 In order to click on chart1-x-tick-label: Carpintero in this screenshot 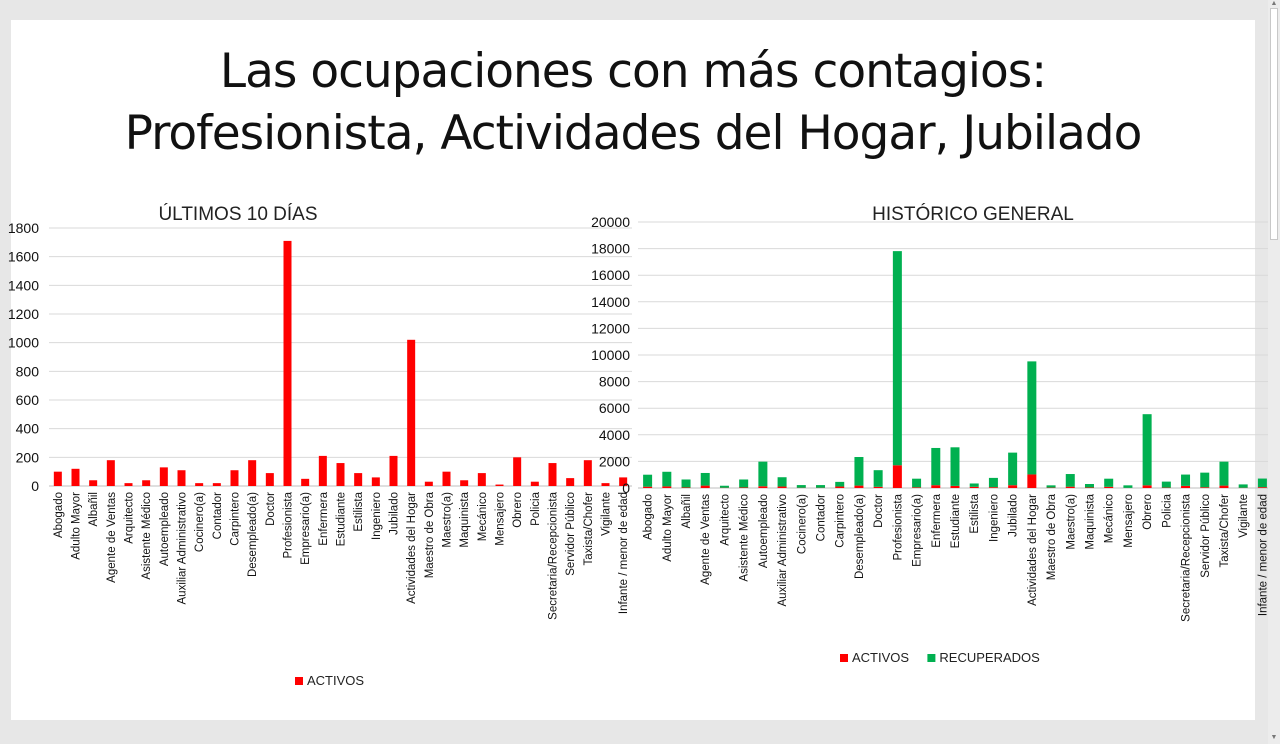, I will do `click(236, 519)`.